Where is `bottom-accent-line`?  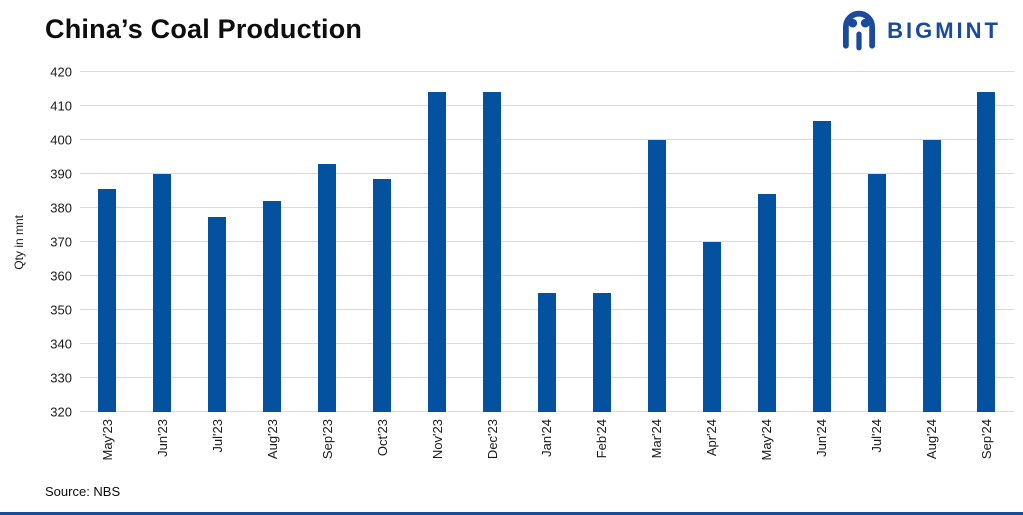
bottom-accent-line is located at coordinates (511, 513).